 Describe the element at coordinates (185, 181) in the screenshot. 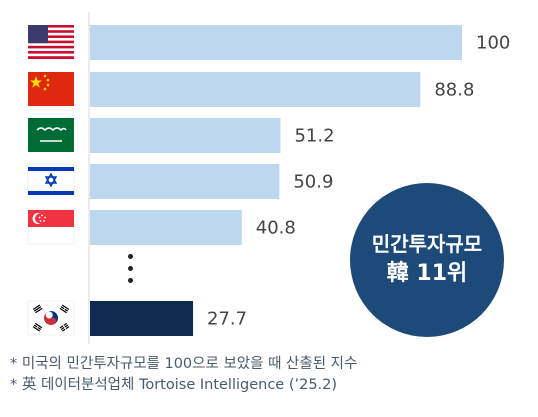

I see `bar-israel` at that location.